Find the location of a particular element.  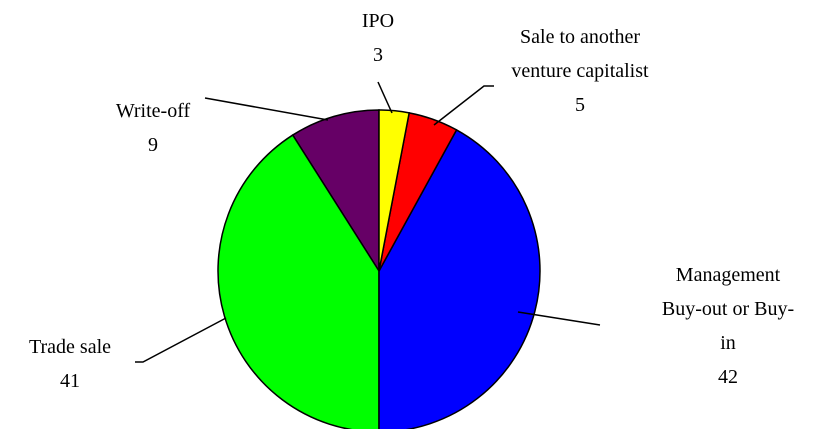

slice-value: 41 is located at coordinates (70, 381).